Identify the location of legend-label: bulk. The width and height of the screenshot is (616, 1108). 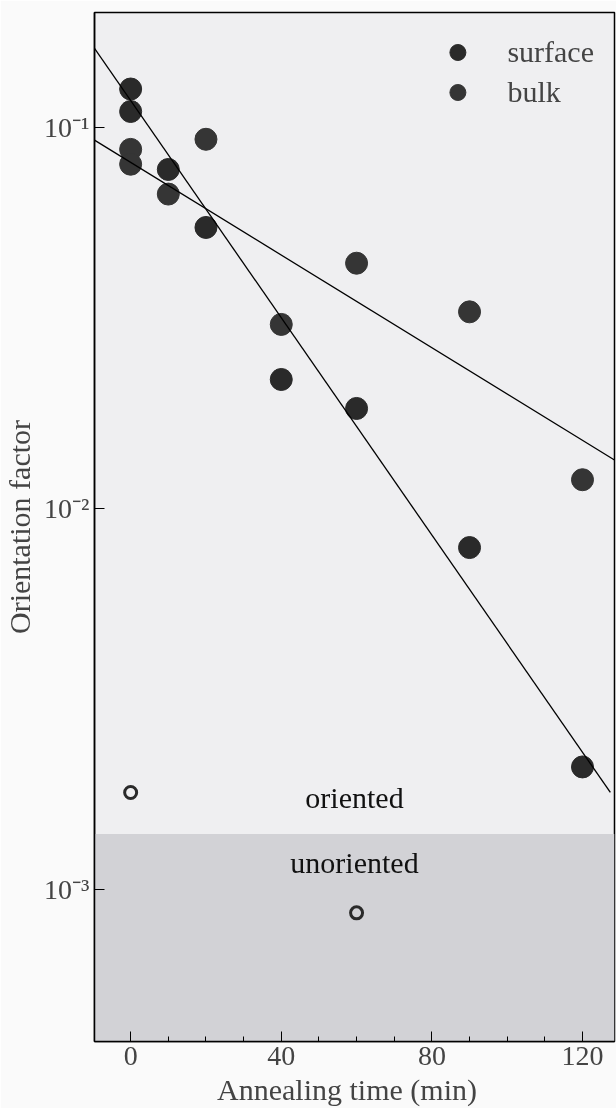
(534, 92).